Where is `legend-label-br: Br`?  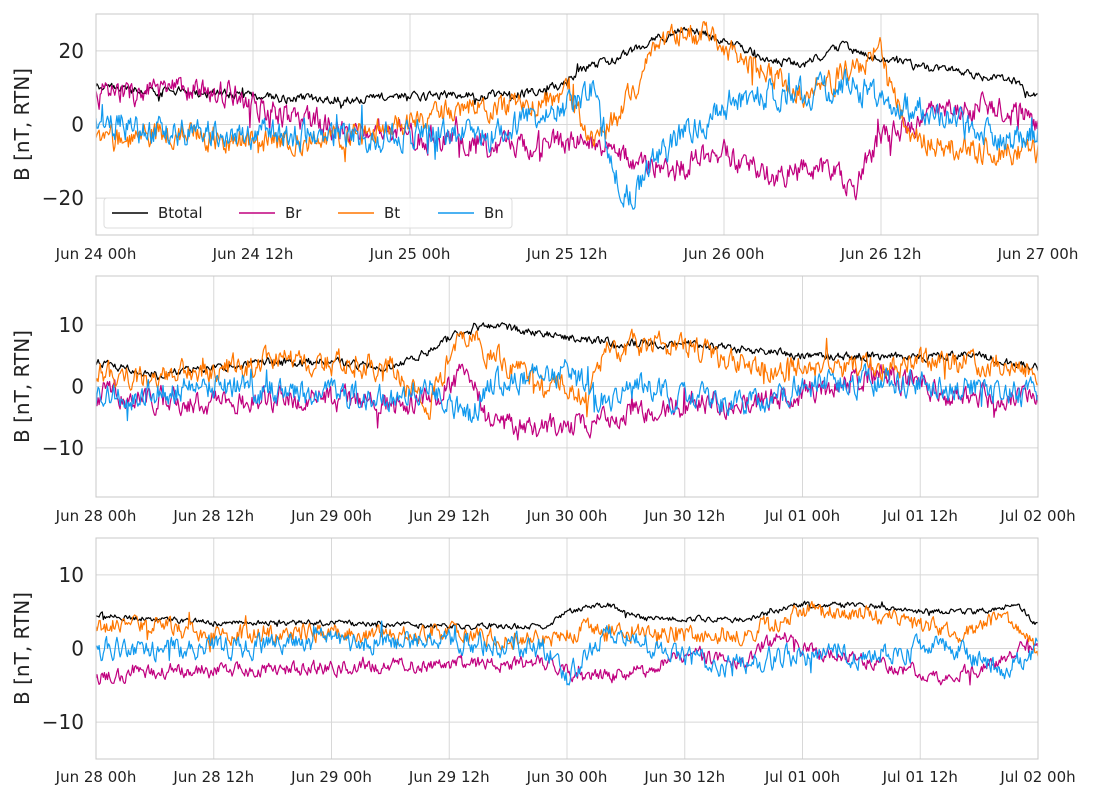
legend-label-br: Br is located at coordinates (293, 213).